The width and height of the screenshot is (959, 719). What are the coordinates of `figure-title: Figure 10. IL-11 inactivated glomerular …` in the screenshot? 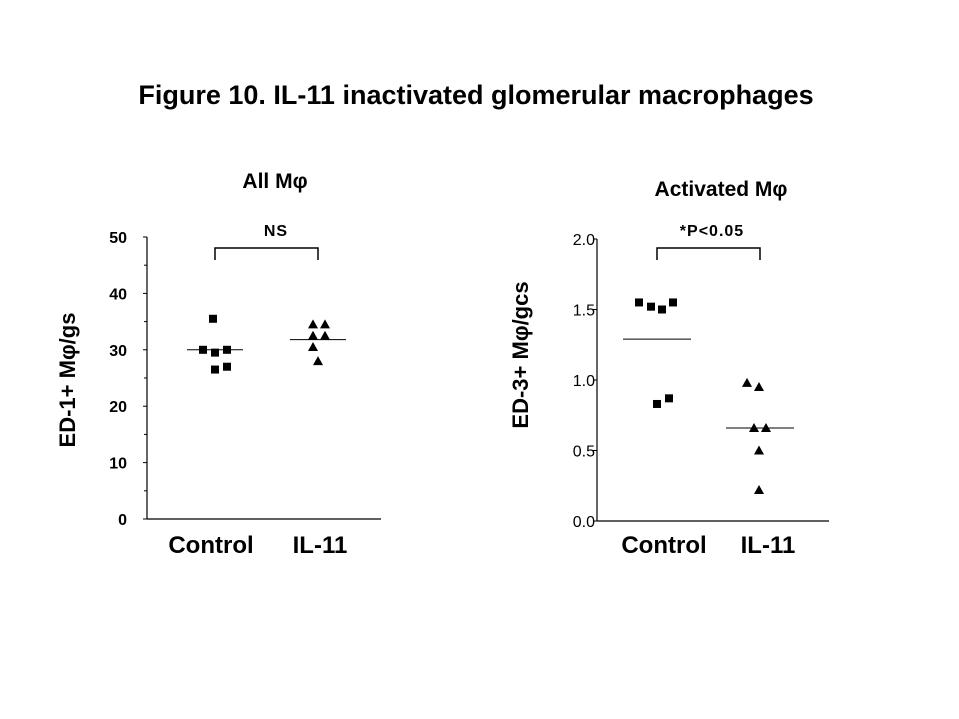 It's located at (475, 95).